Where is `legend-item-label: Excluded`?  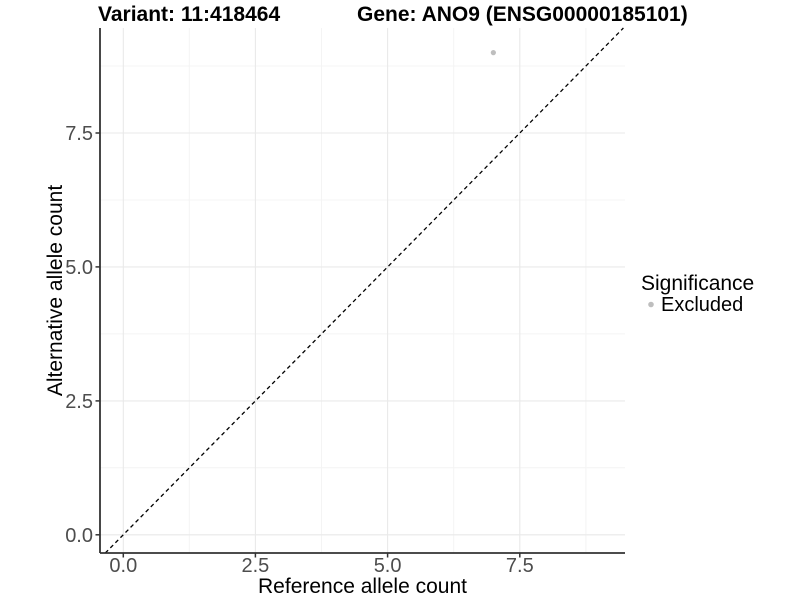
legend-item-label: Excluded is located at coordinates (702, 305).